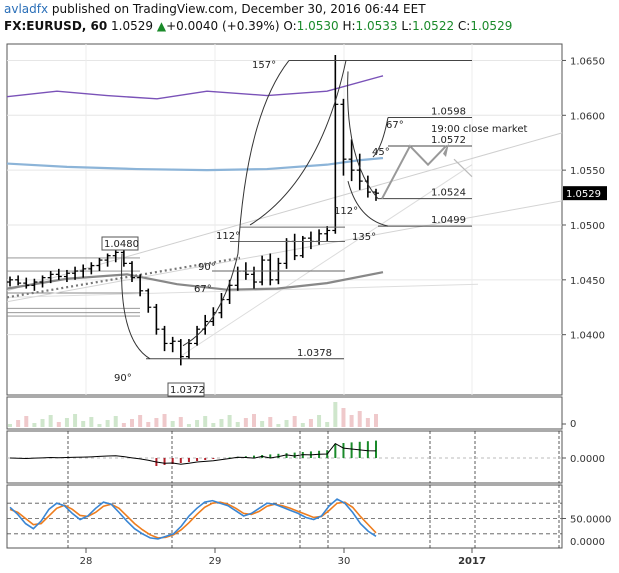  Describe the element at coordinates (223, 26) in the screenshot. I see `price-change: +0.0040 (+0.39%)` at that location.